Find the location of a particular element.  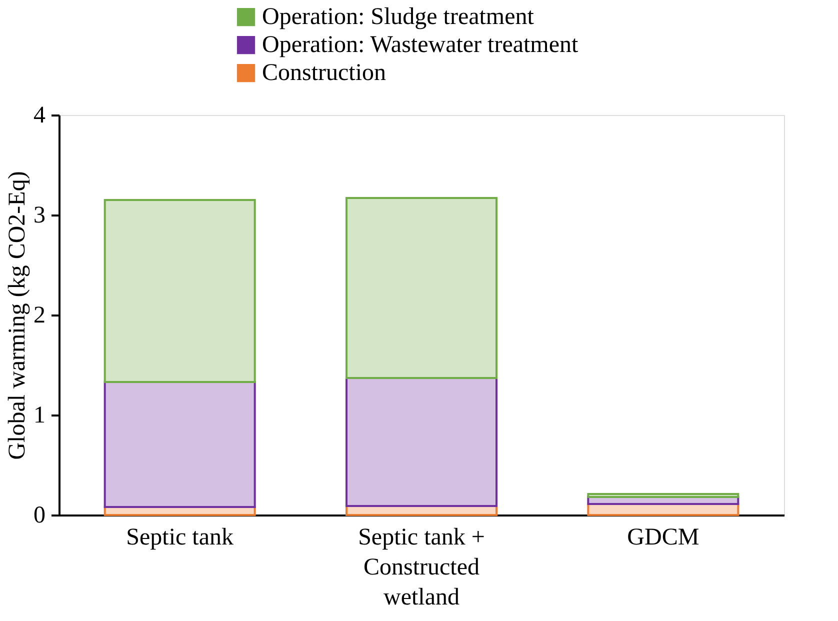

y-axis-title: Global warming (kg CO2-Eq) is located at coordinates (17, 315).